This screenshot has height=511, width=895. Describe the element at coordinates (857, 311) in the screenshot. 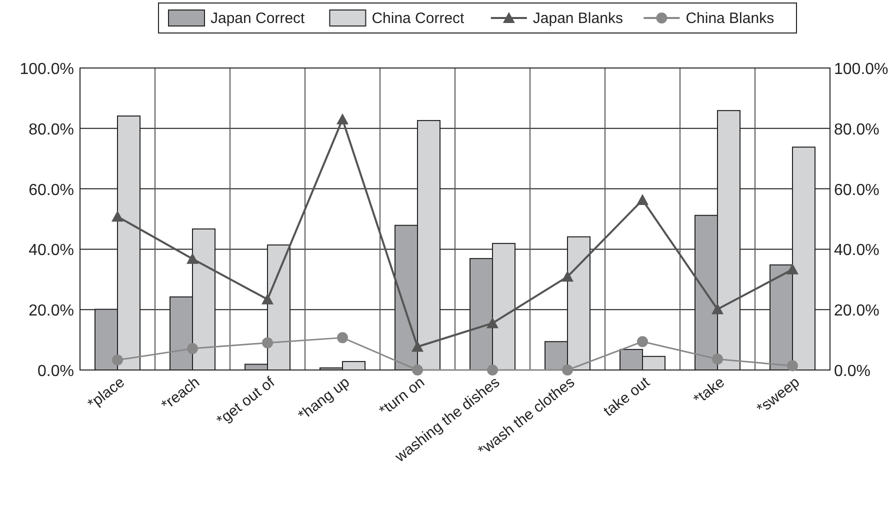

I see `y2-tick-label: 20.0%` at that location.